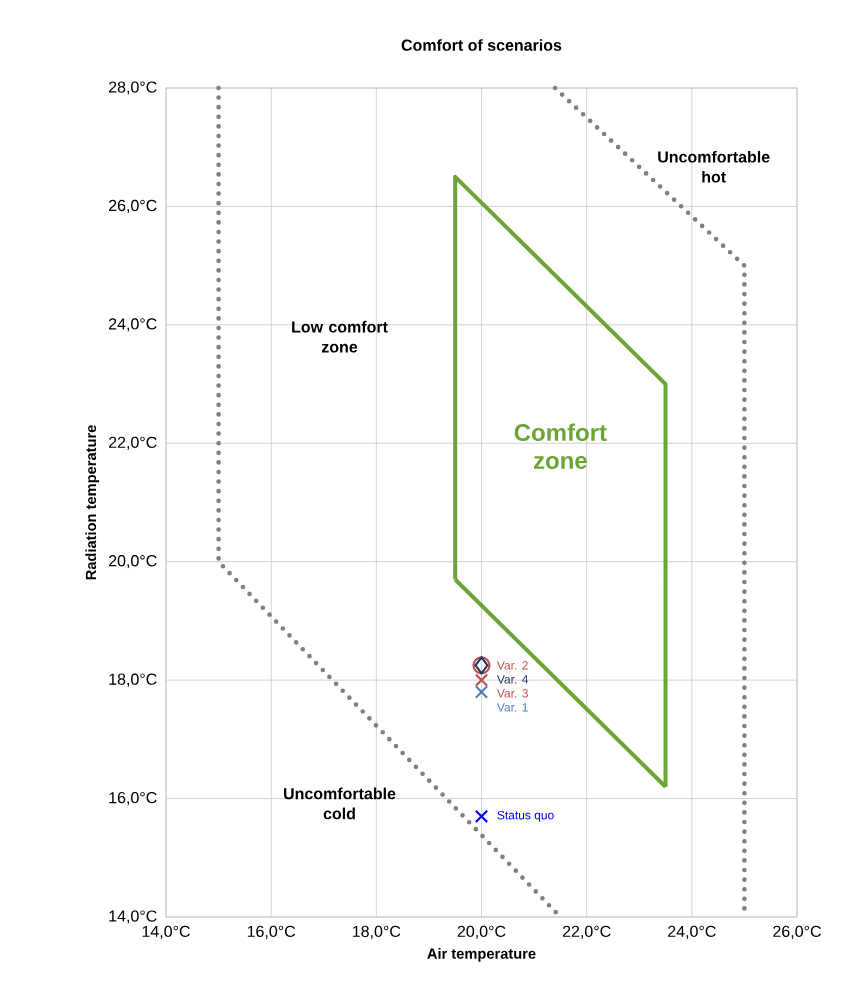 This screenshot has width=864, height=1007. What do you see at coordinates (714, 166) in the screenshot?
I see `annotation: Uncomfortable hot` at bounding box center [714, 166].